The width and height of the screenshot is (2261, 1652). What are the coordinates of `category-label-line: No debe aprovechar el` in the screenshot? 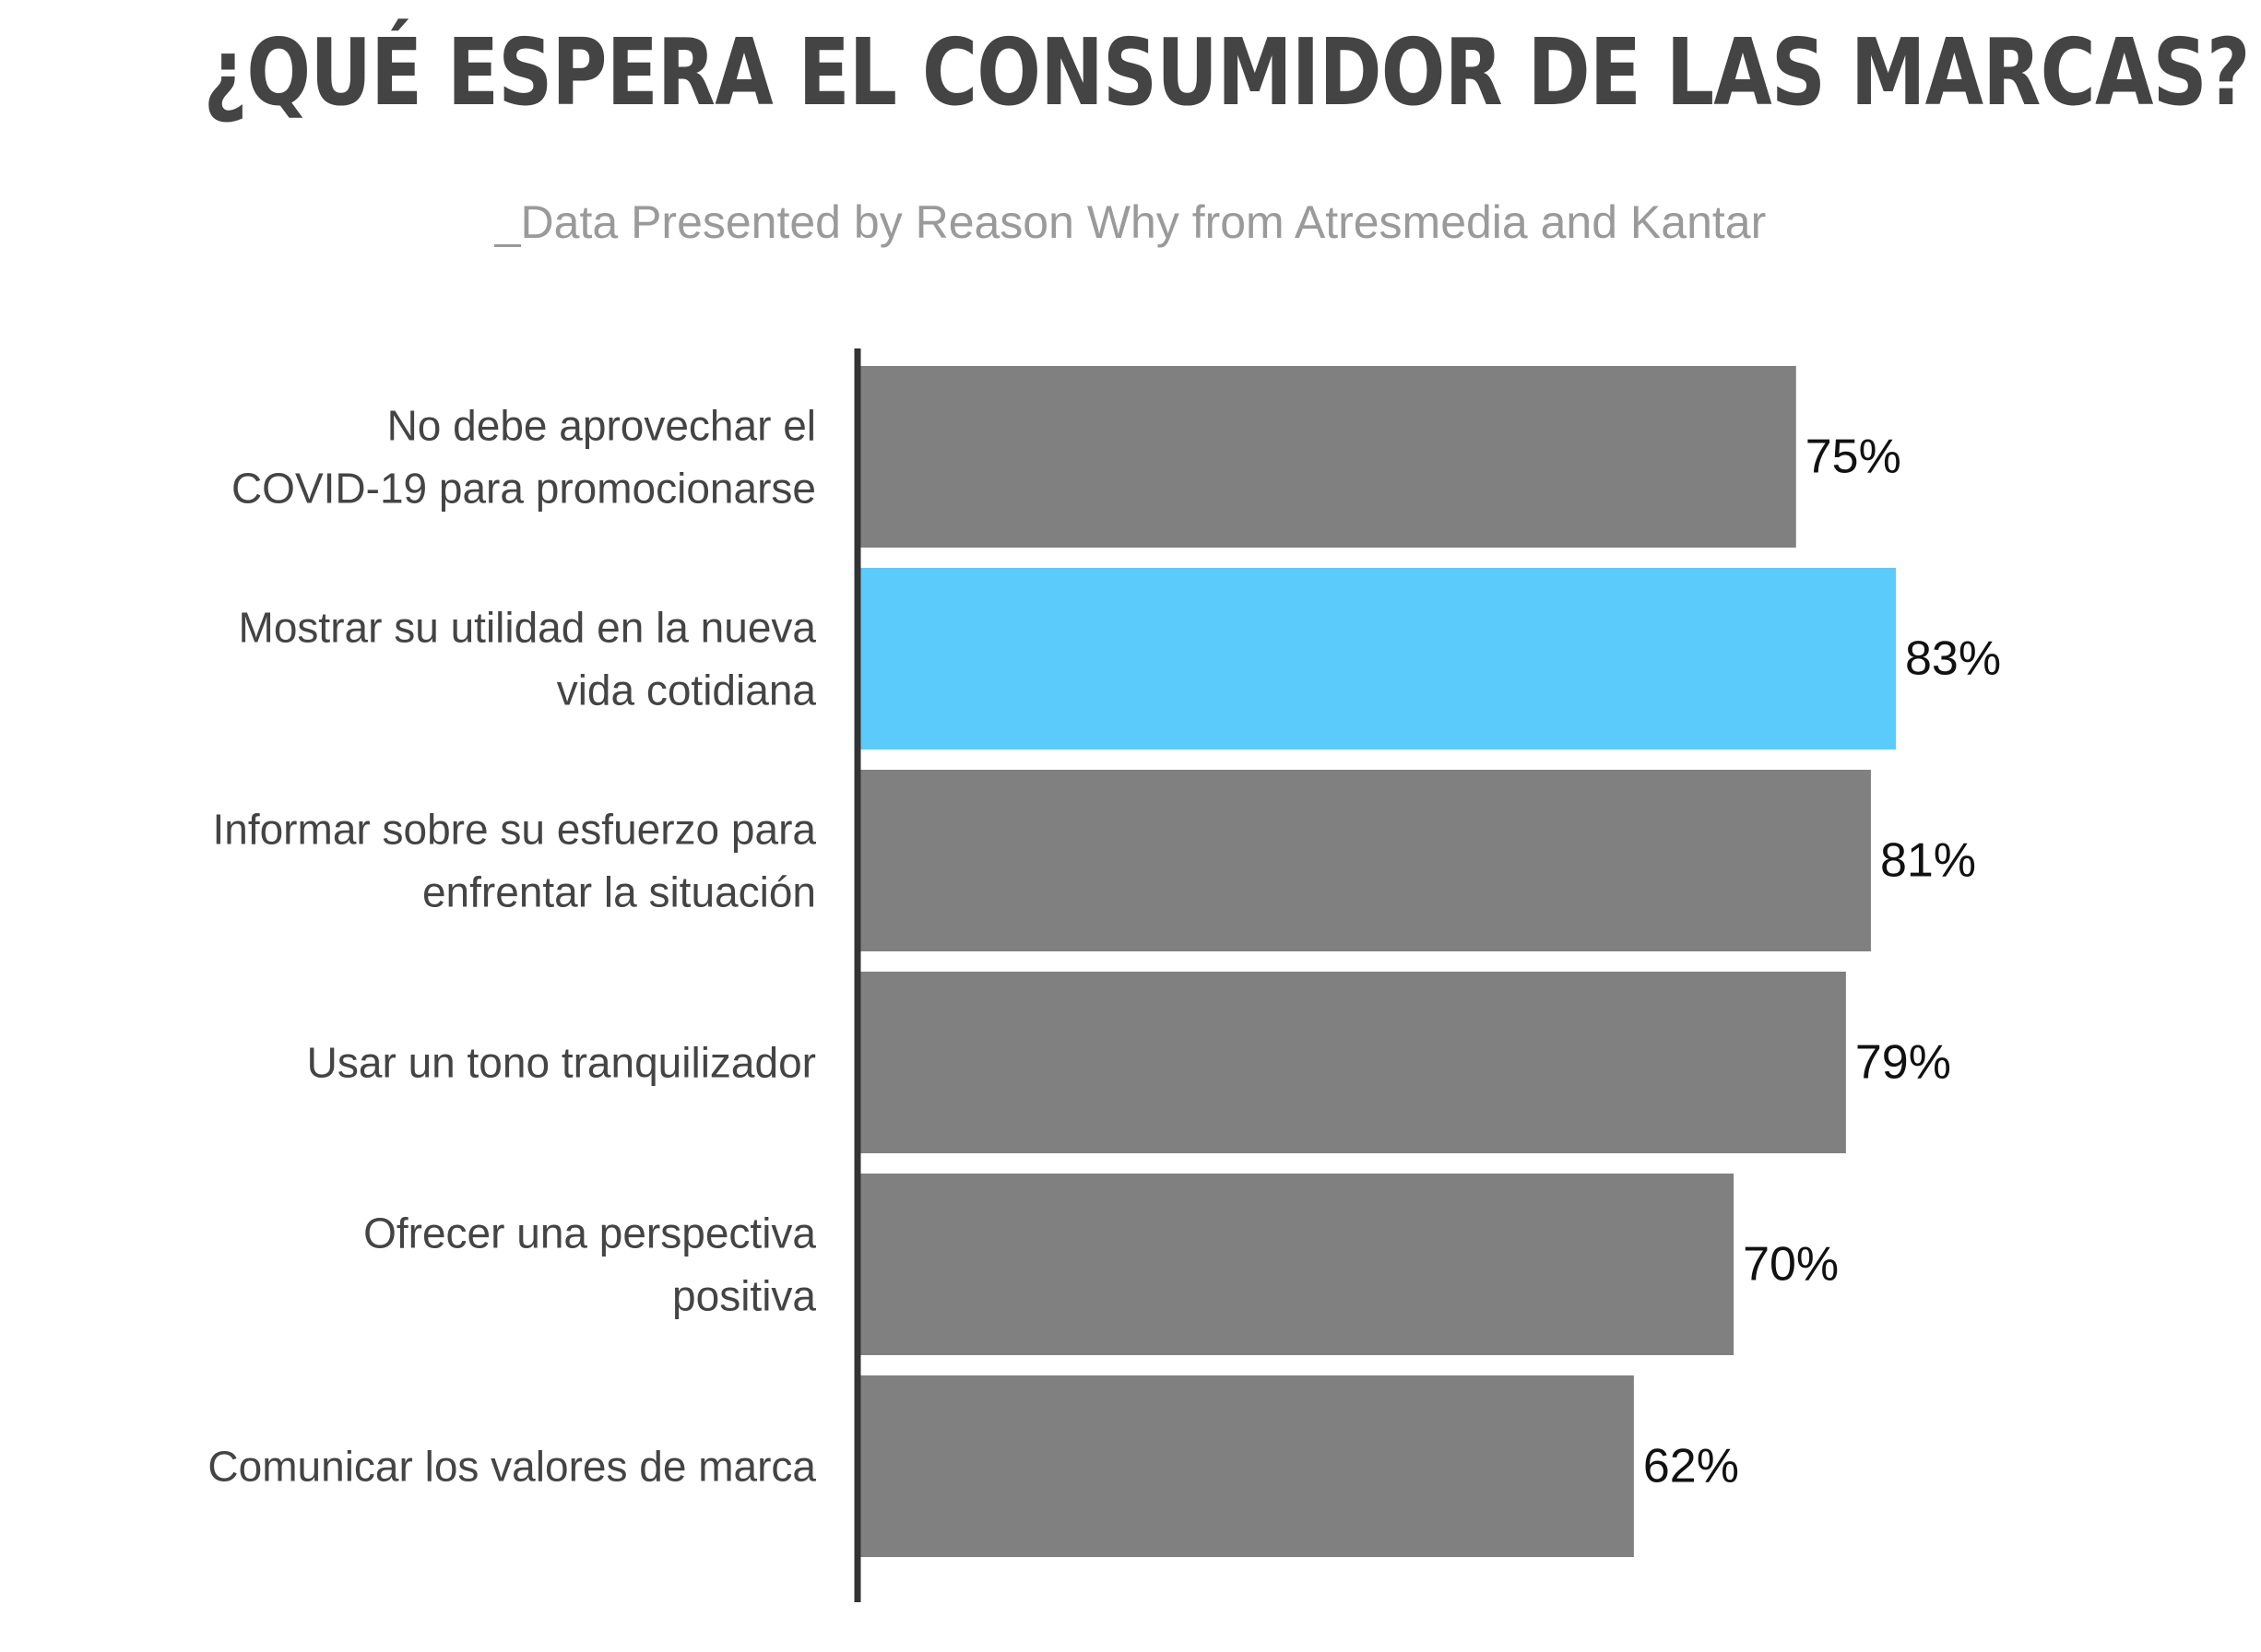 It's located at (601, 426).